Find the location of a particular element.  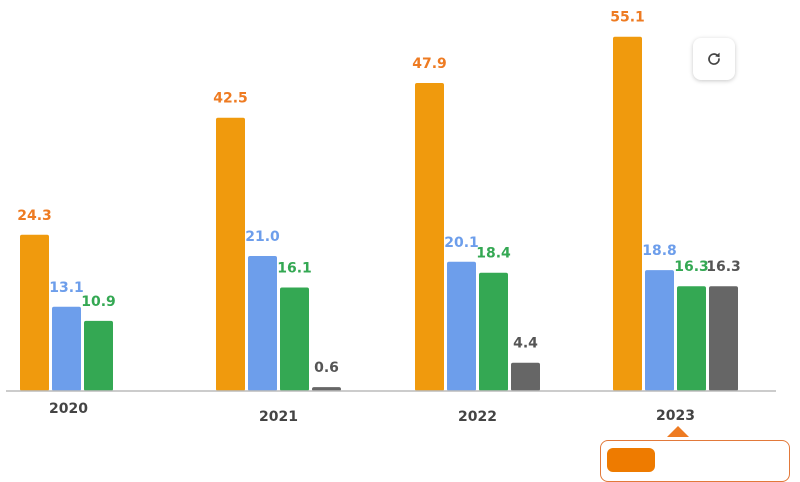

value-label-2021-s4: 0.6 is located at coordinates (326, 368).